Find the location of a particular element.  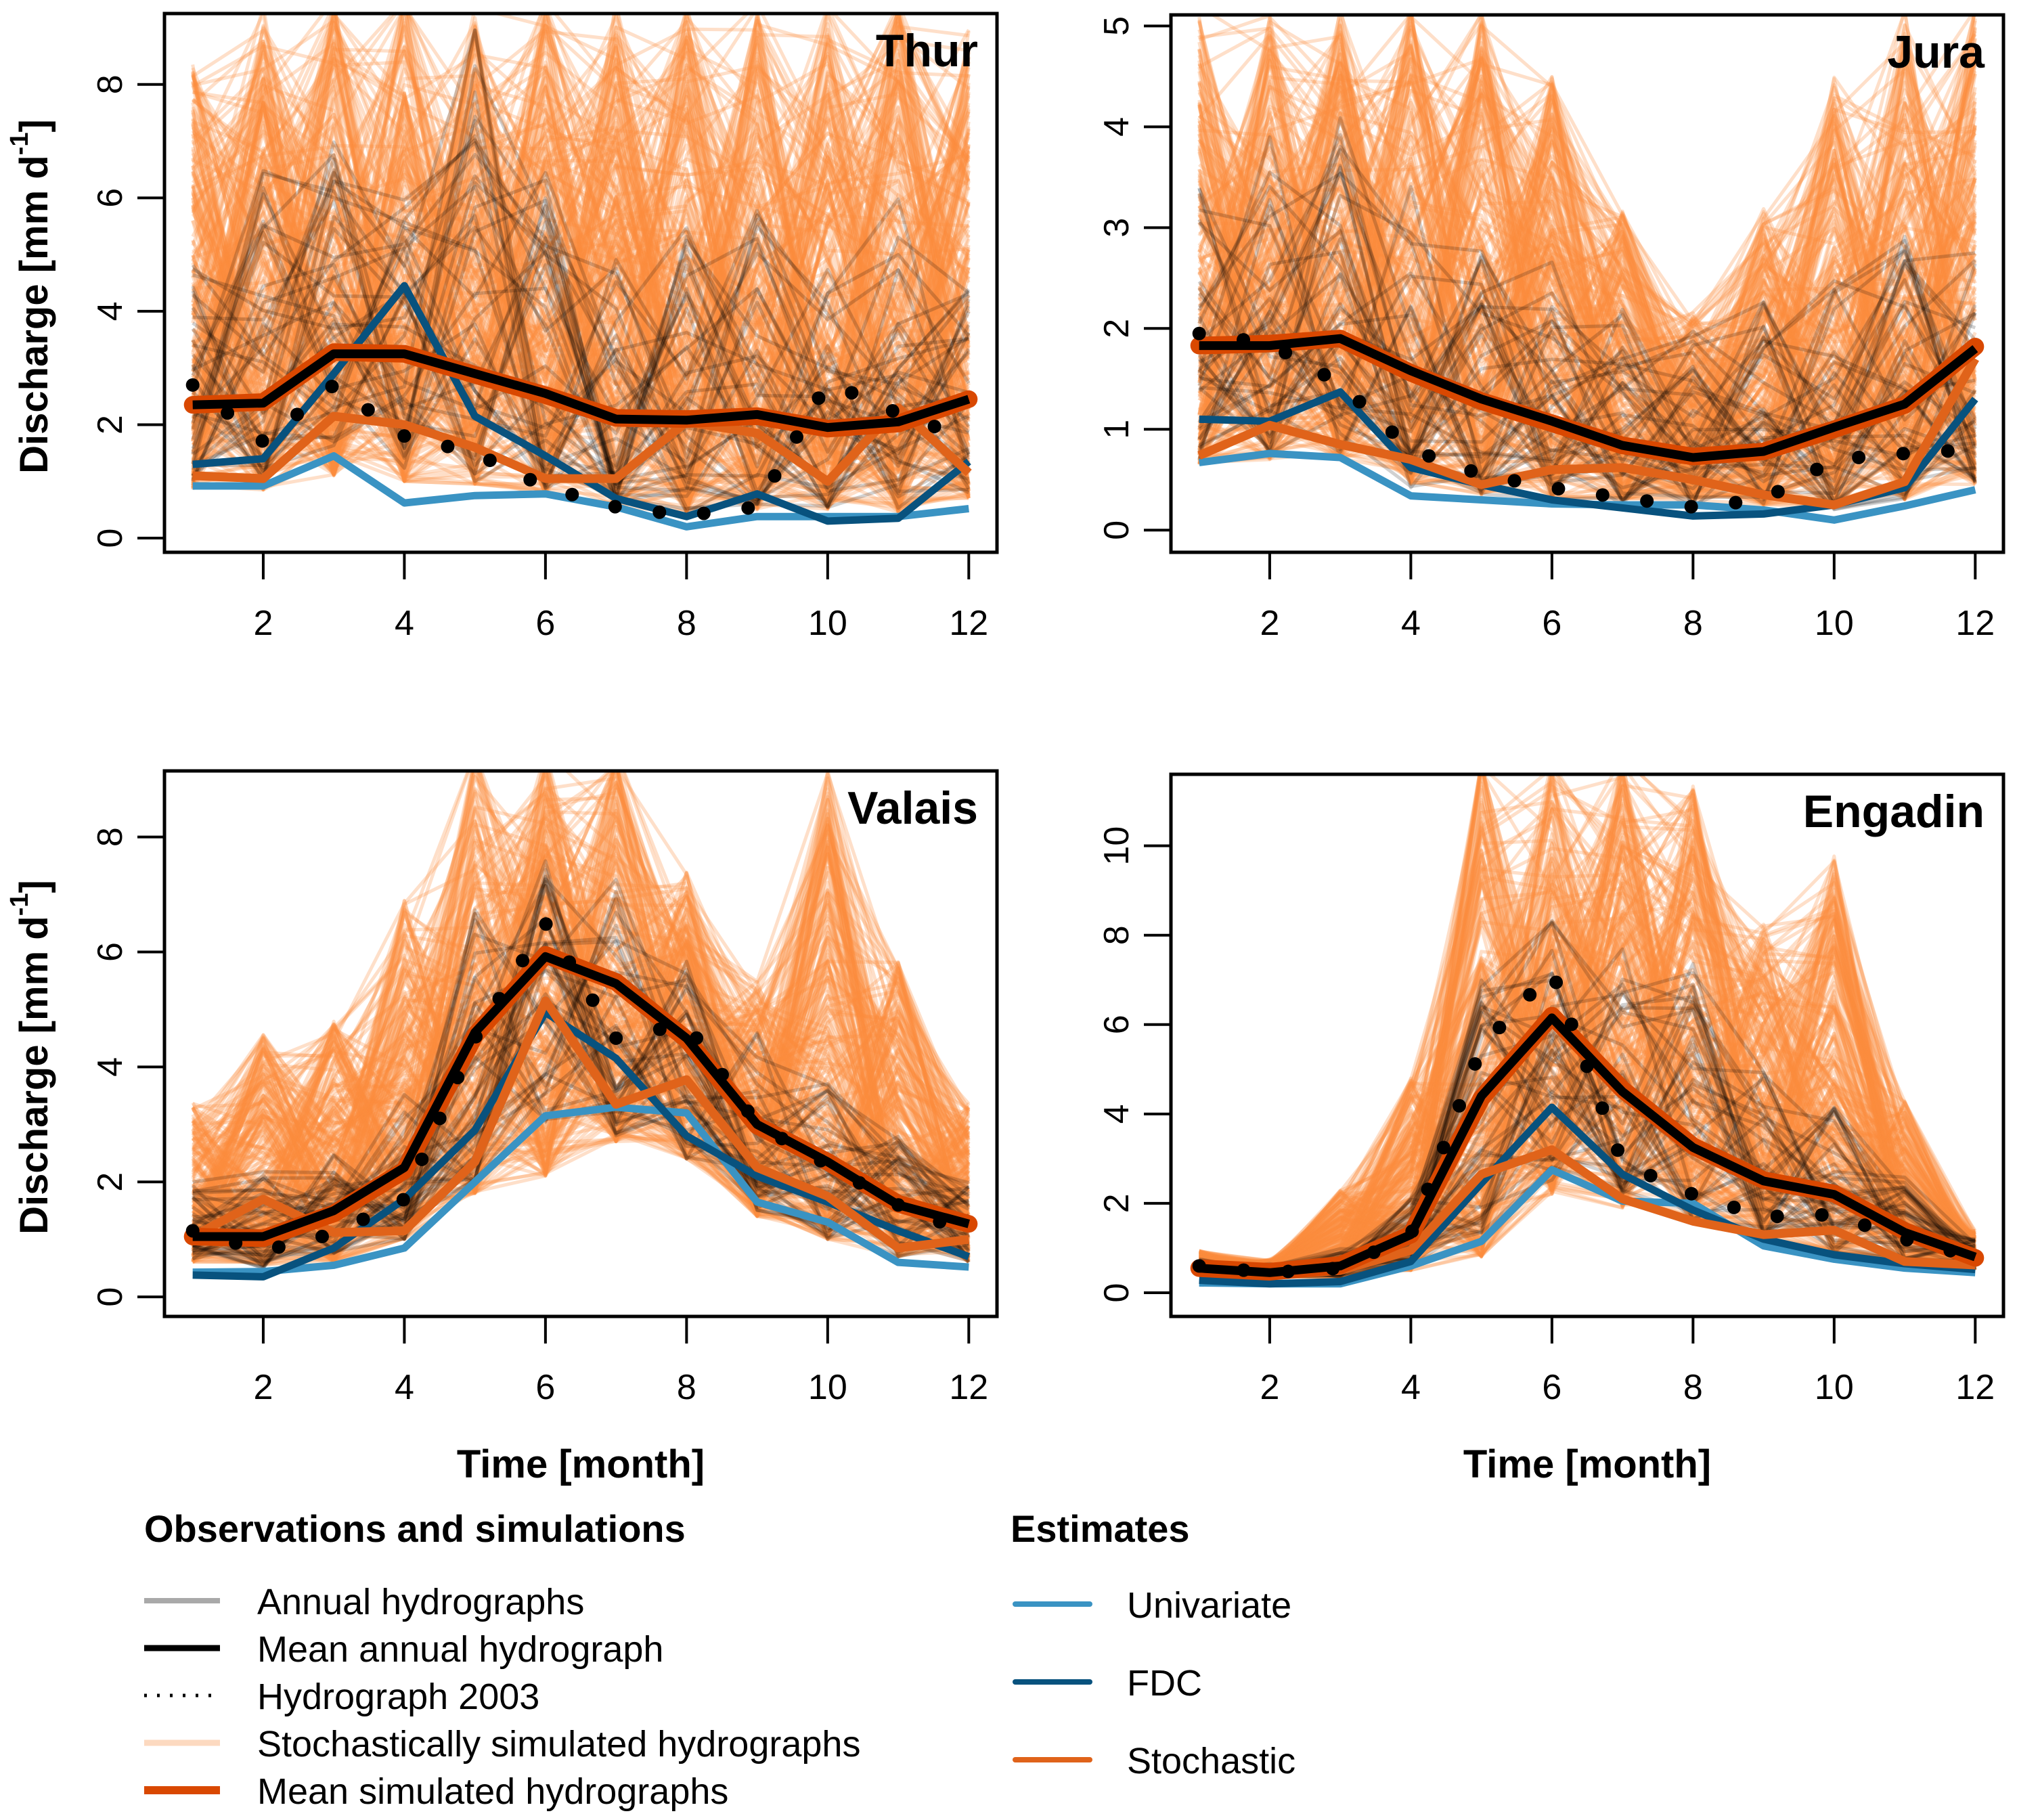

y-tick-label: 8 is located at coordinates (110, 84).